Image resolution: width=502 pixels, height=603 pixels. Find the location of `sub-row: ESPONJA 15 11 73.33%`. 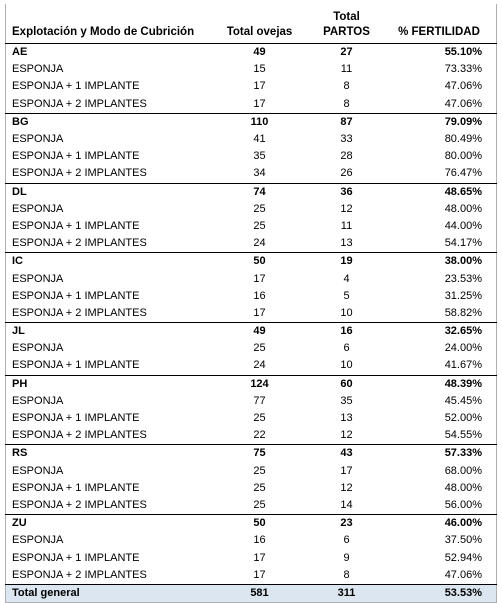

sub-row: ESPONJA 15 11 73.33% is located at coordinates (251, 69).